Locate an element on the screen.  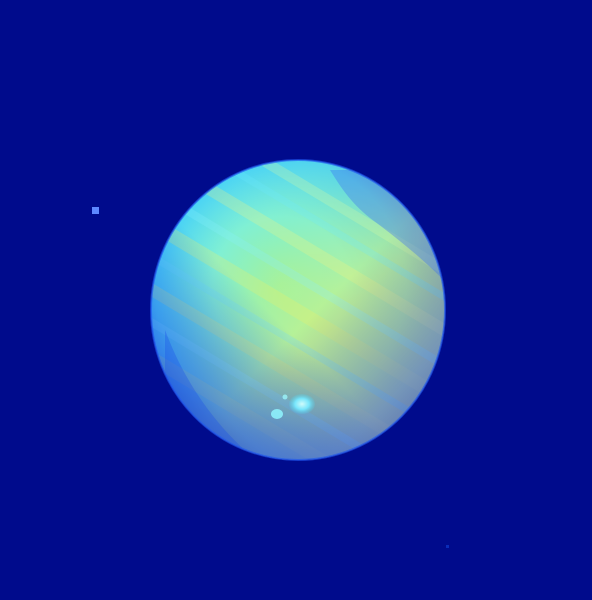
tiny-bright-spot is located at coordinates (285, 397).